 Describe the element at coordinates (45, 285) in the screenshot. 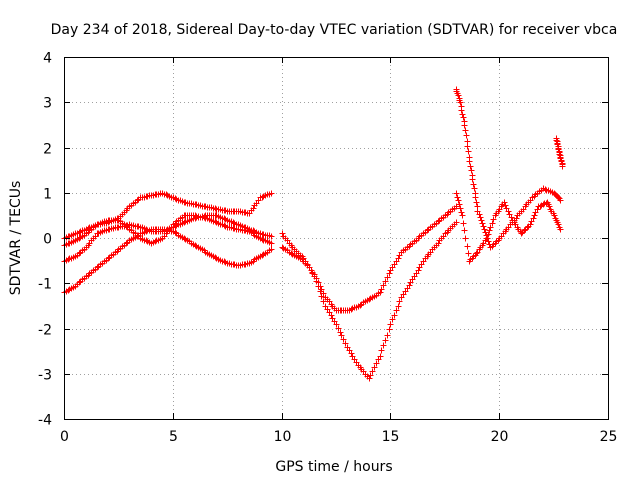

I see `y-tick-label: -1` at that location.